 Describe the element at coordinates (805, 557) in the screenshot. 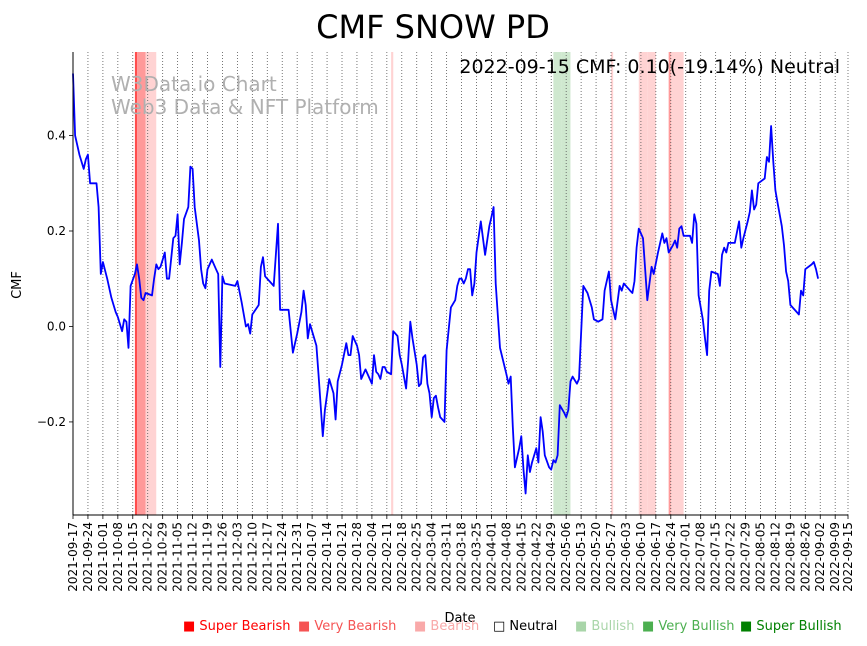

I see `x-tick-label-2022-08-26: 2022-08-26` at that location.